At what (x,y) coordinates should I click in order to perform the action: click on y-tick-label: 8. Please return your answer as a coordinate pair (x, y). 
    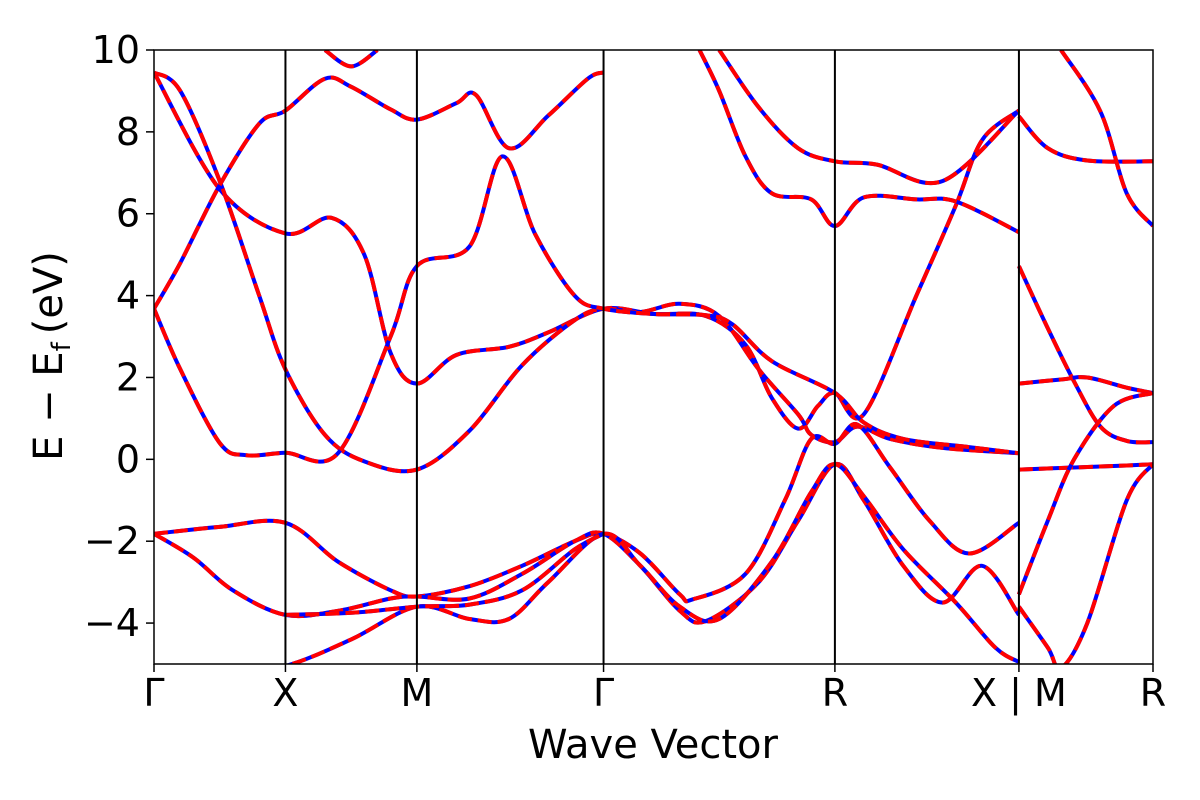
    Looking at the image, I should click on (128, 132).